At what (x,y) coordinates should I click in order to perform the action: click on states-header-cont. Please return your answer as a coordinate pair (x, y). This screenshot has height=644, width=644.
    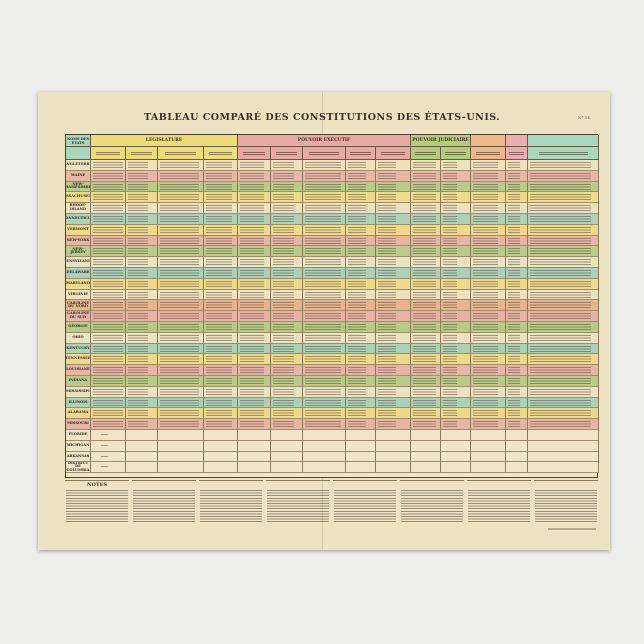
    Looking at the image, I should click on (78, 153).